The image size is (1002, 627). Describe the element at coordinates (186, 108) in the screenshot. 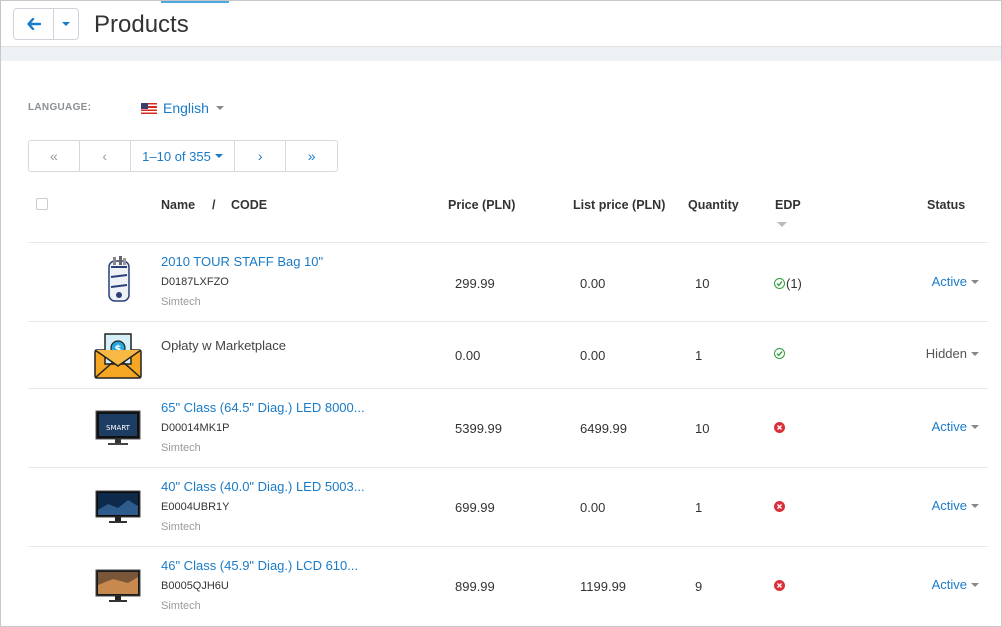

I see `language-value: English` at that location.